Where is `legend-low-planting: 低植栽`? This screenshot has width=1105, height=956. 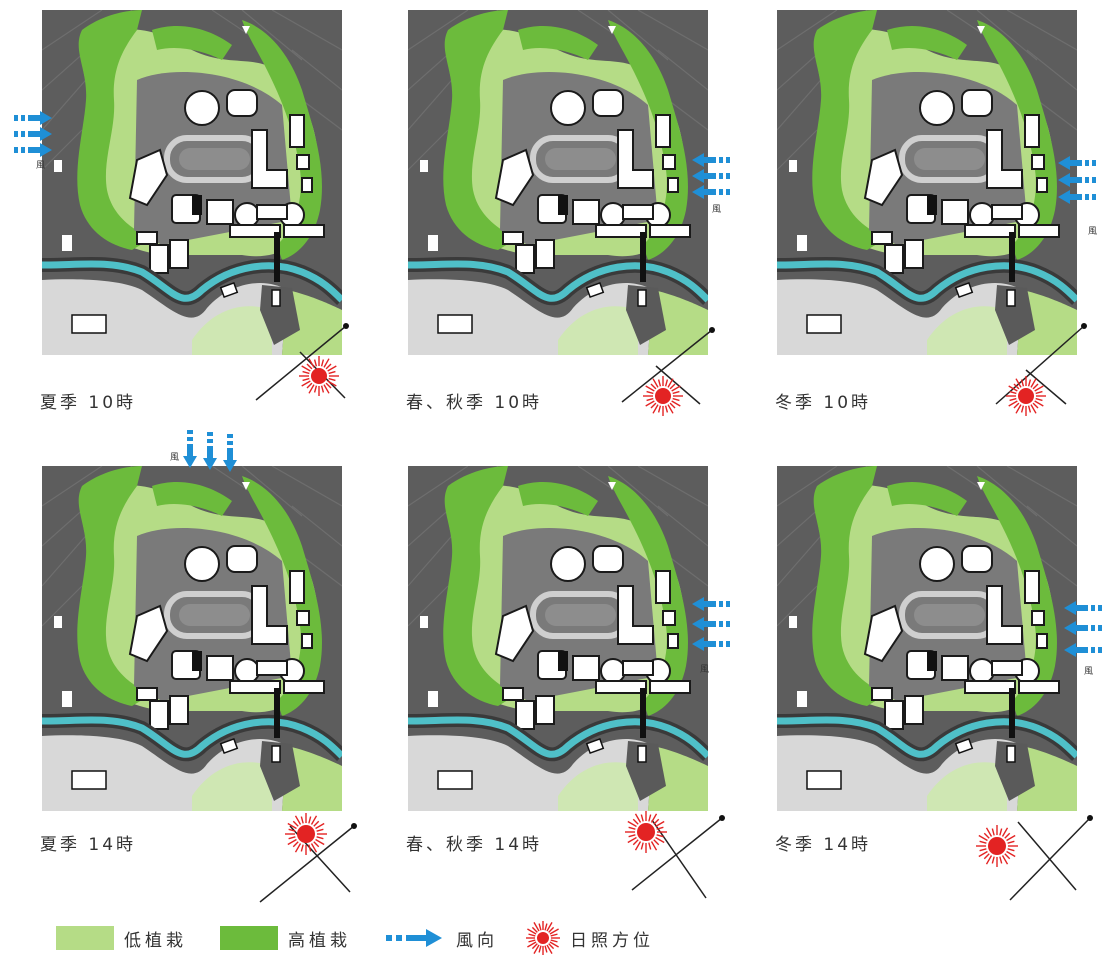 legend-low-planting: 低植栽 is located at coordinates (121, 938).